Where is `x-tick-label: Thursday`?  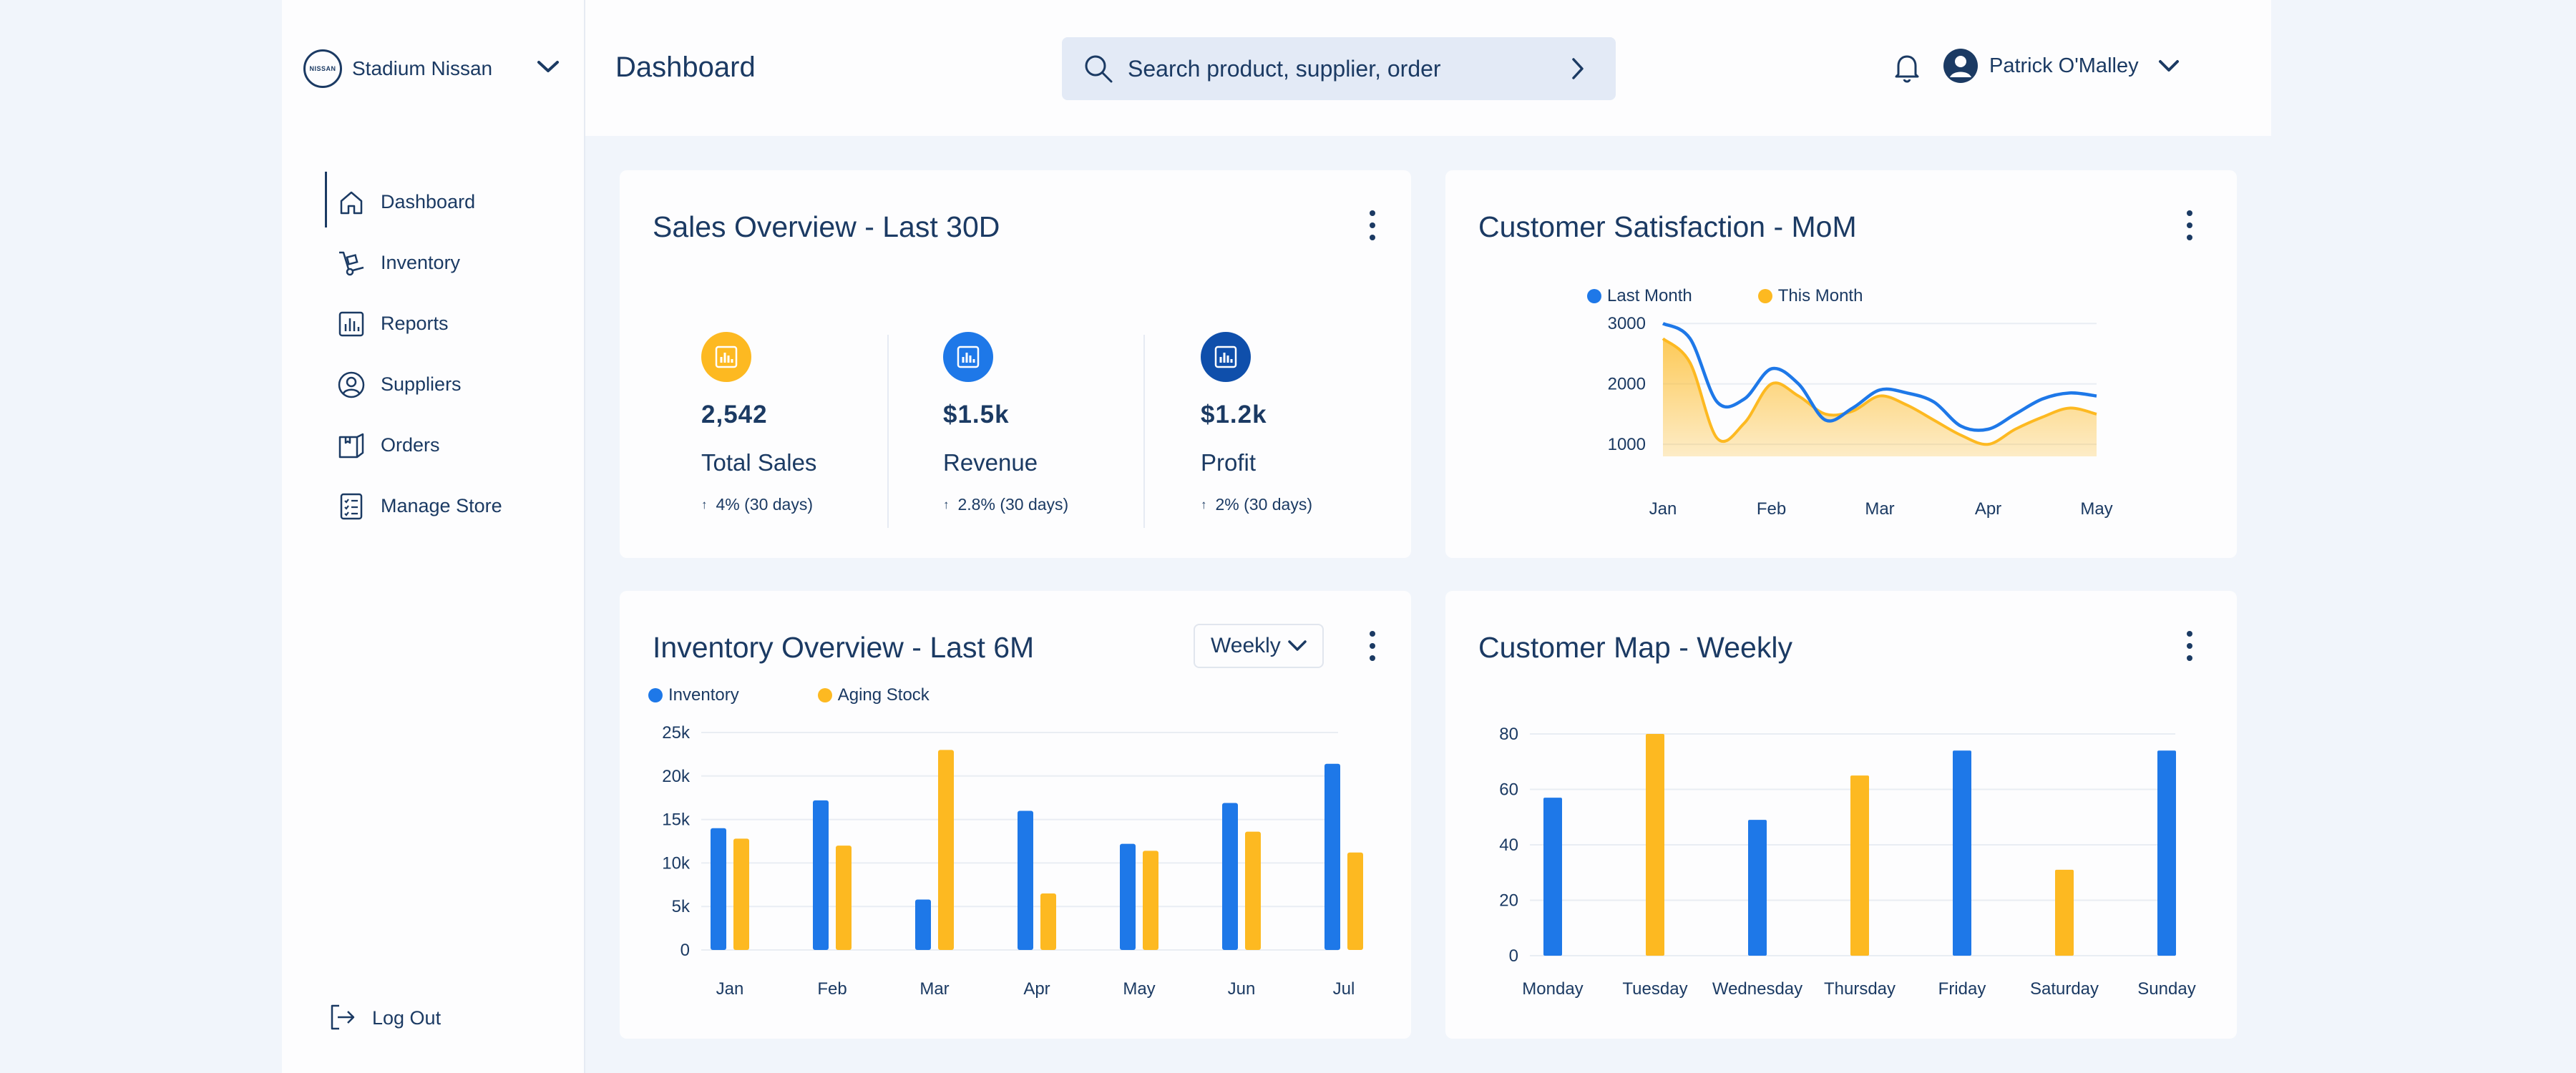
x-tick-label: Thursday is located at coordinates (1860, 989).